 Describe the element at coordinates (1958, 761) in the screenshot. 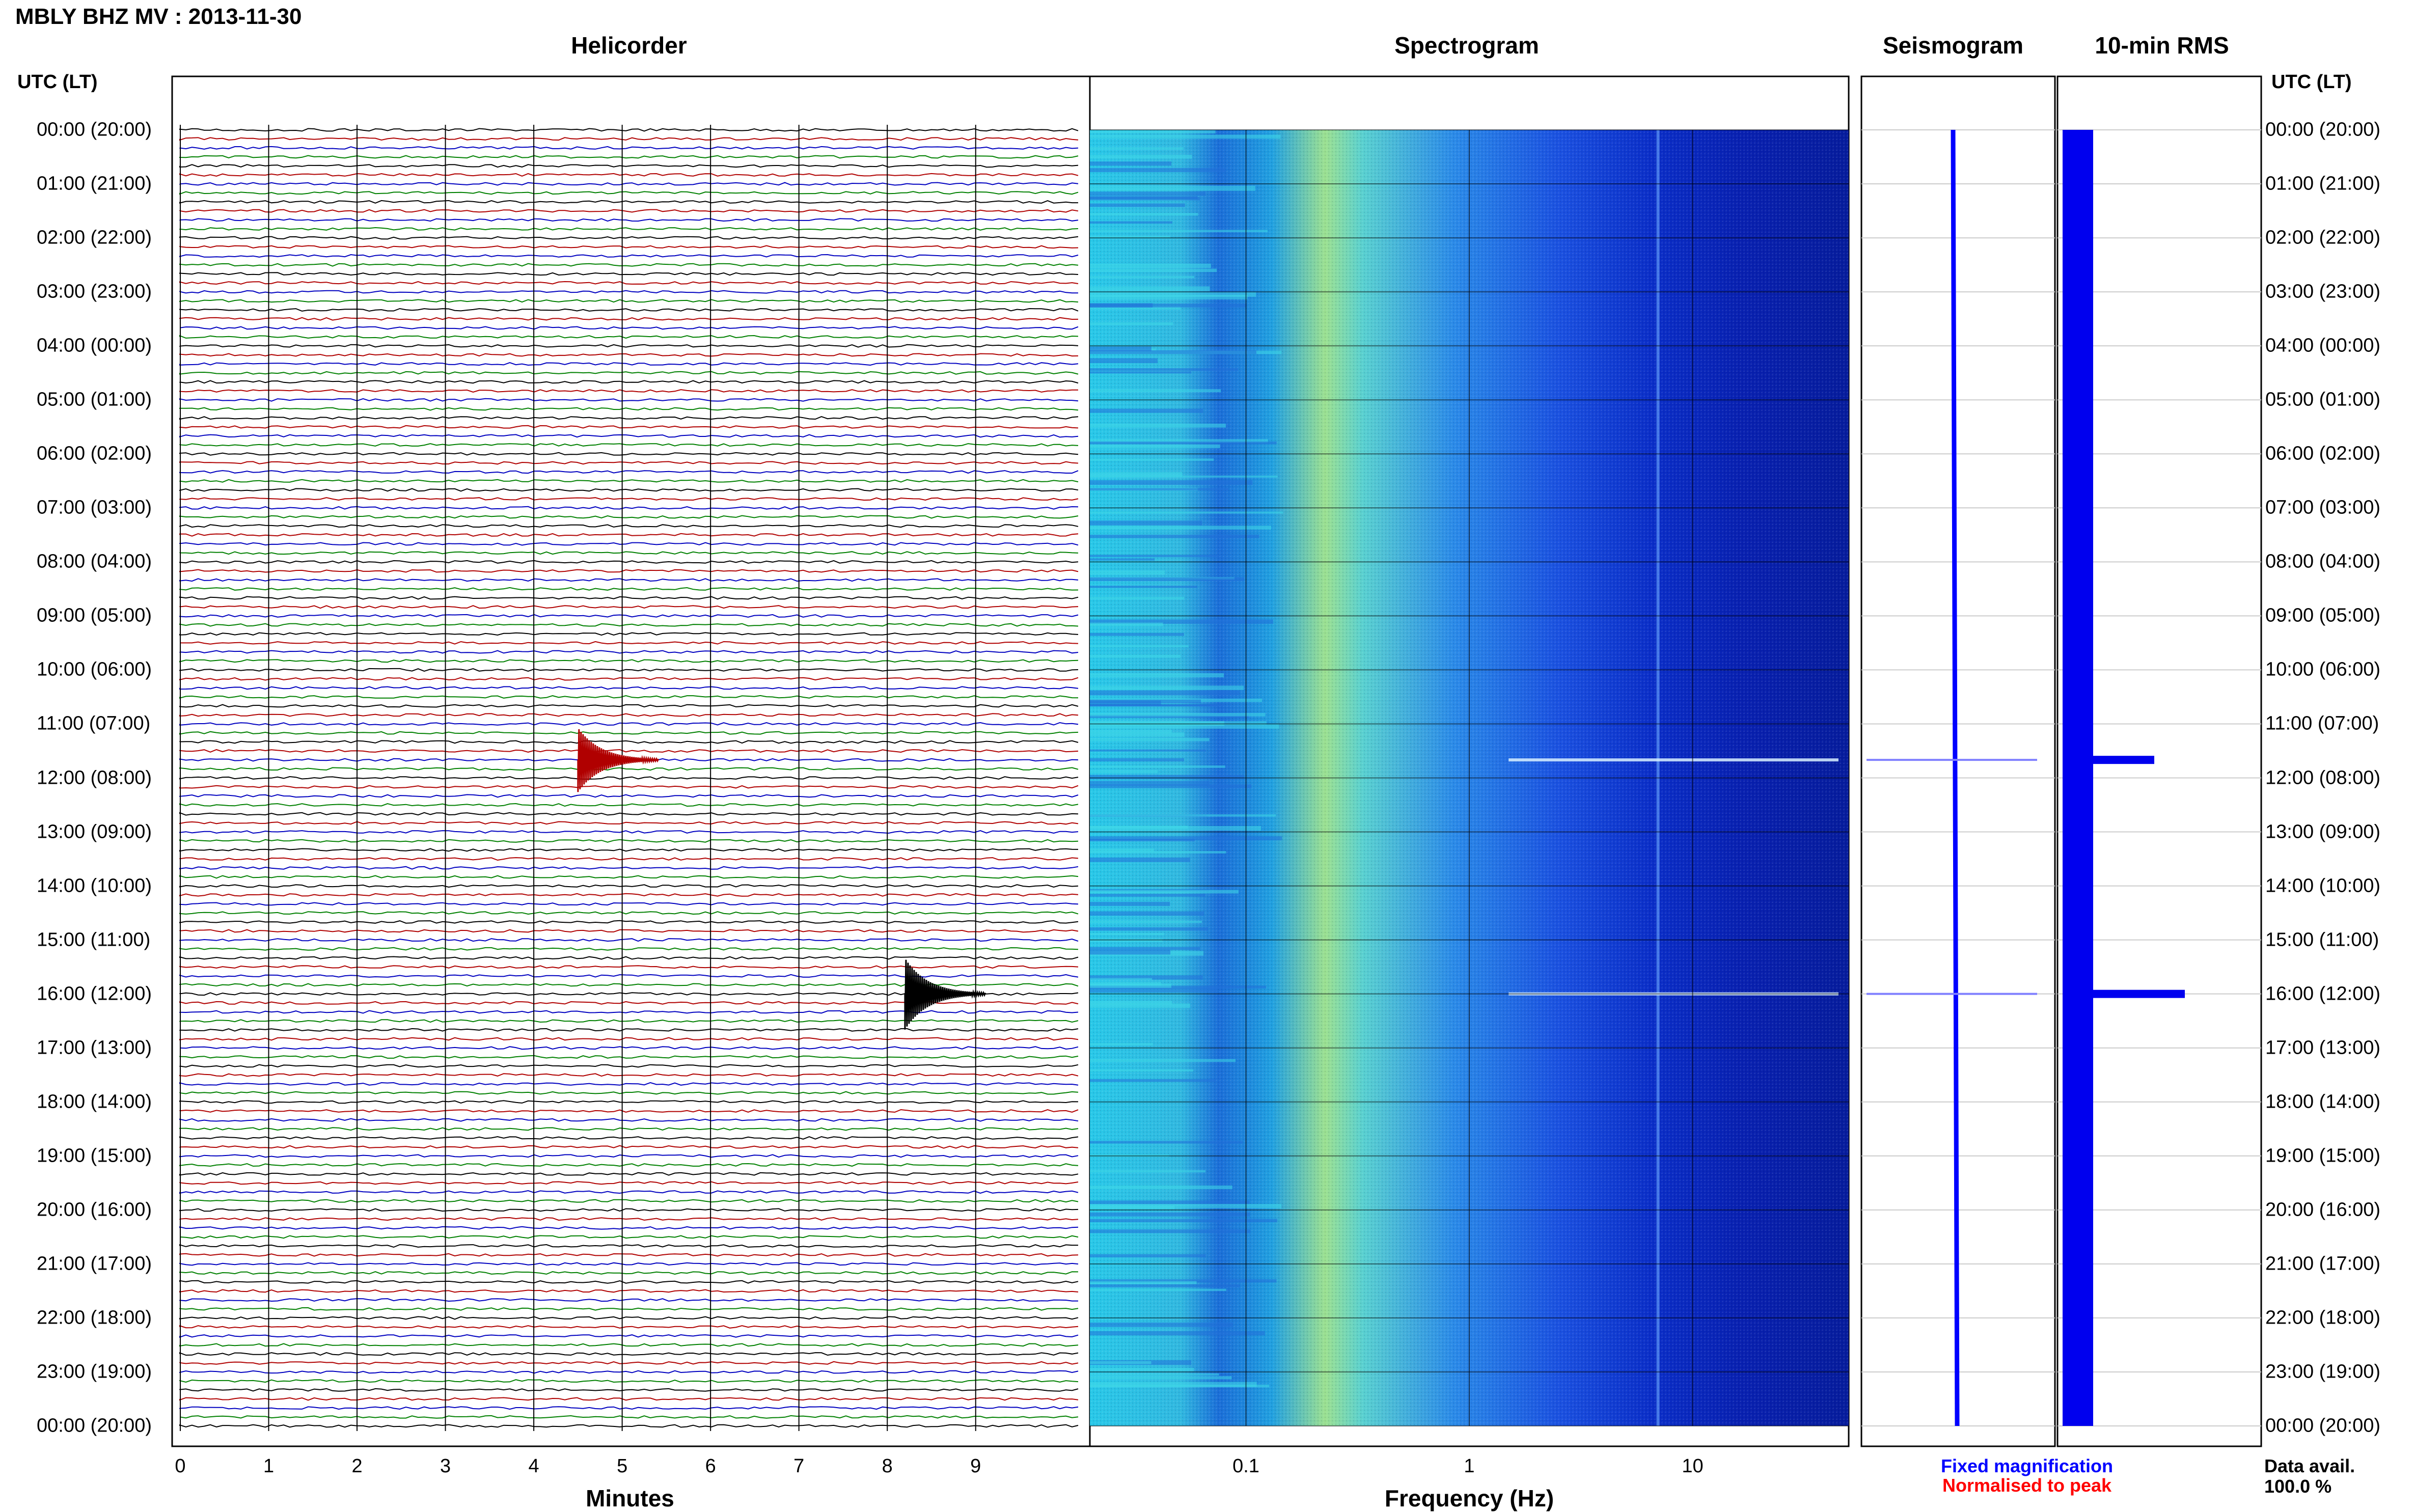

I see `seismogram-frame` at that location.